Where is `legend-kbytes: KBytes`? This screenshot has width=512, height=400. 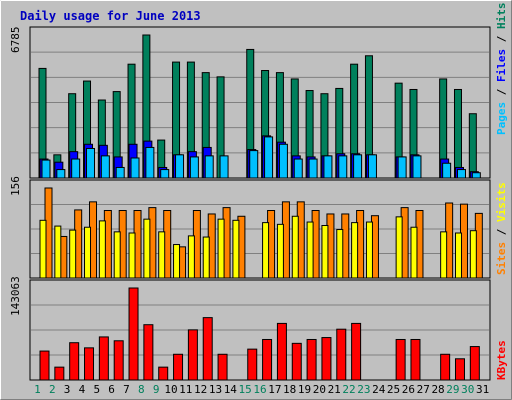
legend-kbytes: KBytes is located at coordinates (501, 360).